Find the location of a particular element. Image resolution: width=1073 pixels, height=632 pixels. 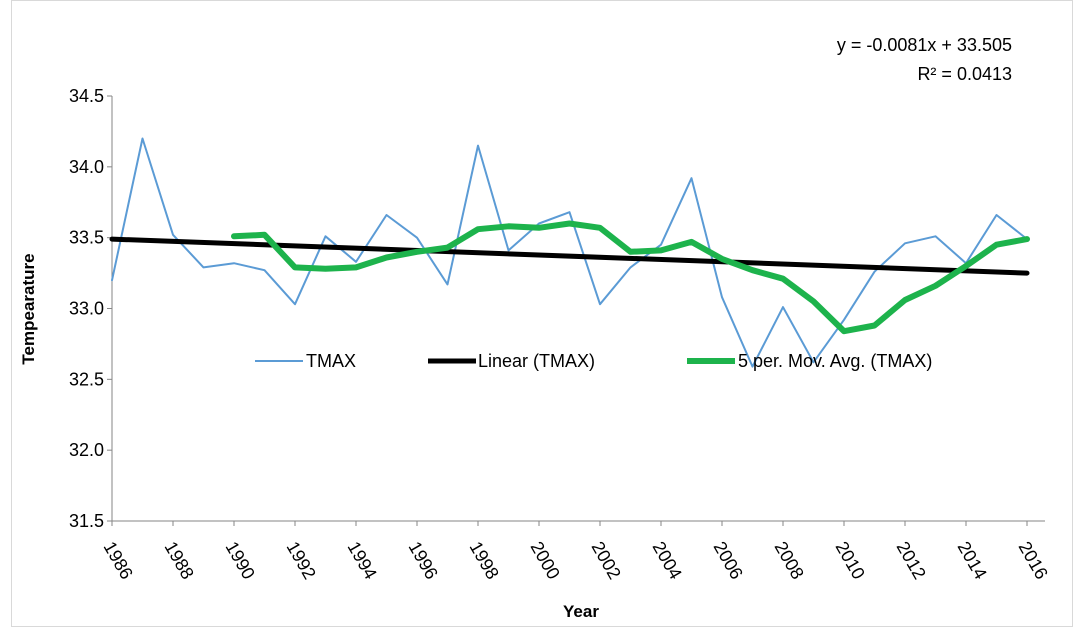

legend-label-moving-average: 5 per. Mov. Avg. (TMAX) is located at coordinates (835, 361).